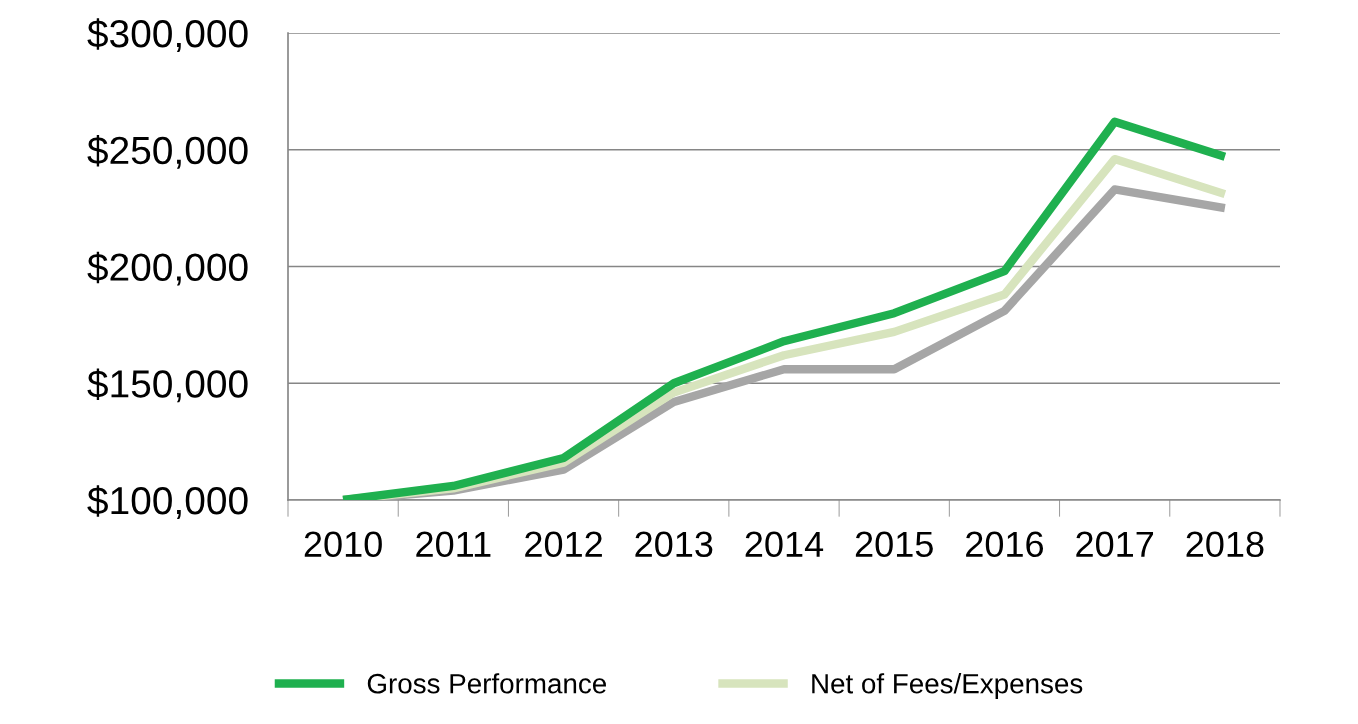  I want to click on x-tick-label: 2012, so click(563, 544).